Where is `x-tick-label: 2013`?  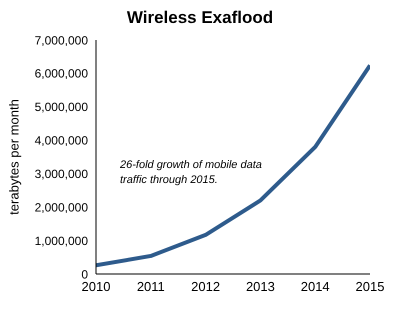 x-tick-label: 2013 is located at coordinates (260, 286).